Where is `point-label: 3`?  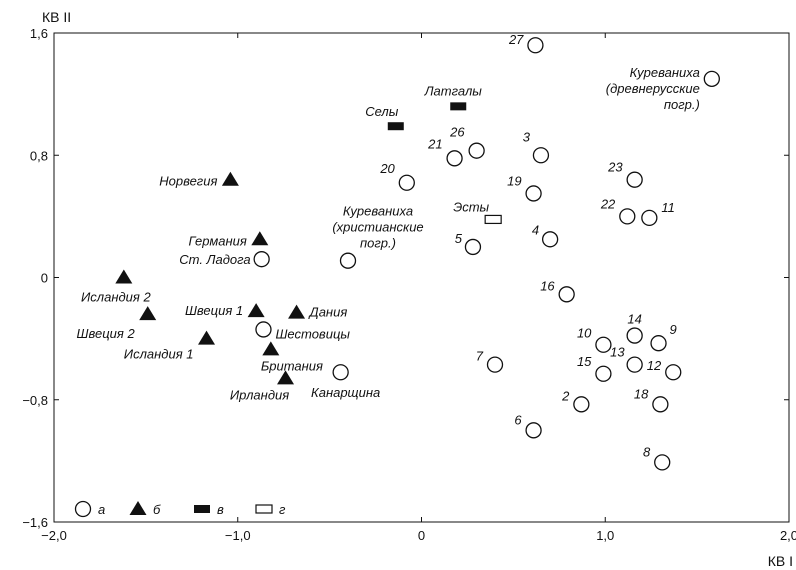 point-label: 3 is located at coordinates (527, 136).